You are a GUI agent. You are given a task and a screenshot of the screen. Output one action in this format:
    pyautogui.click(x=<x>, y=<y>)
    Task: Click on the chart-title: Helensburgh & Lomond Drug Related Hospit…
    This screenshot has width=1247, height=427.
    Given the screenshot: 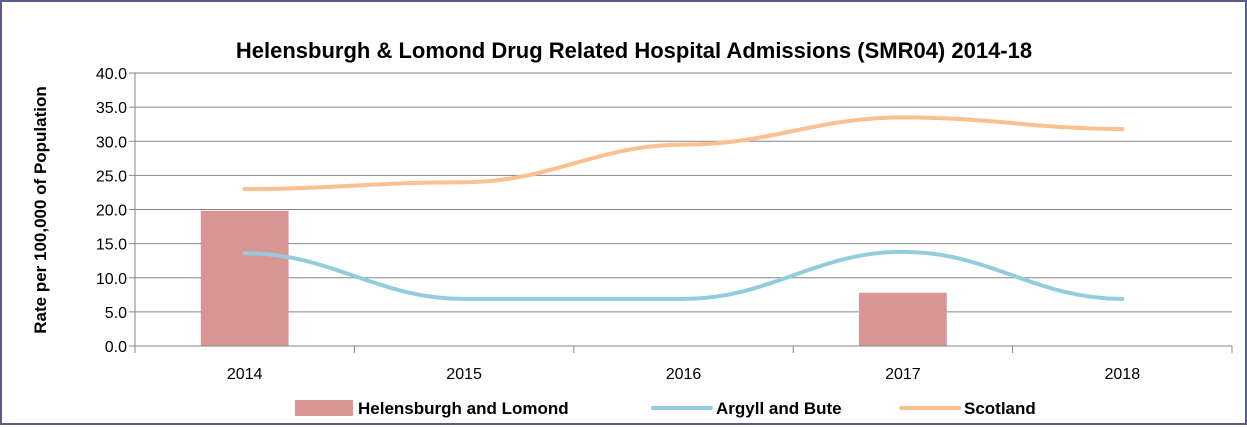 What is the action you would take?
    pyautogui.click(x=634, y=50)
    